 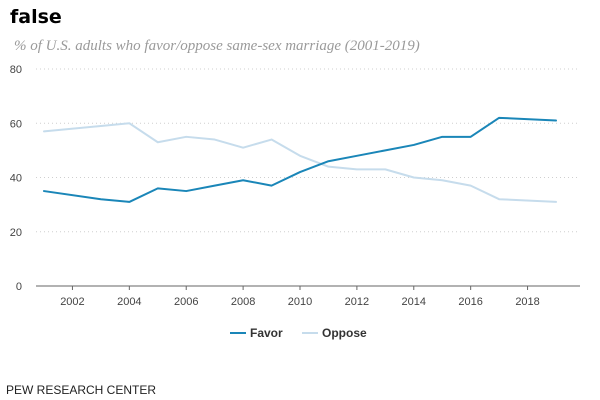 I want to click on x-tick-label: 2002, so click(x=72, y=302).